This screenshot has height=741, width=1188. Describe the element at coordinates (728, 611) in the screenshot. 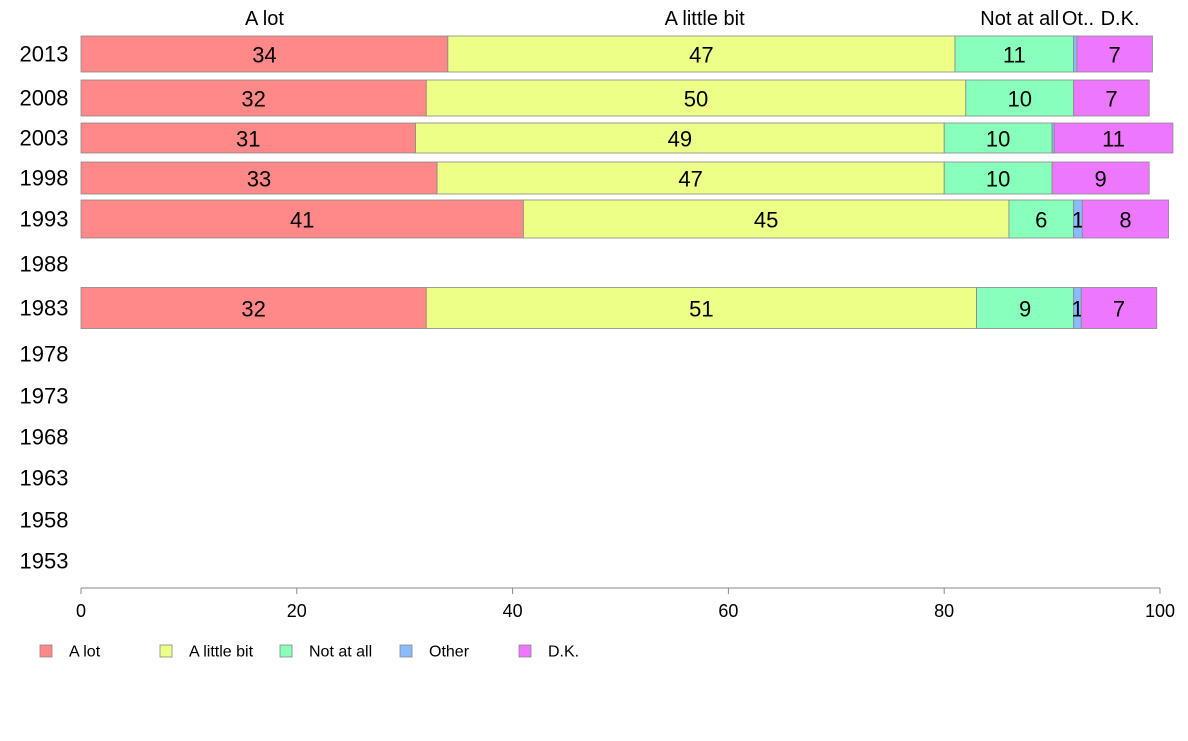

I see `x-tick-label: 60` at that location.